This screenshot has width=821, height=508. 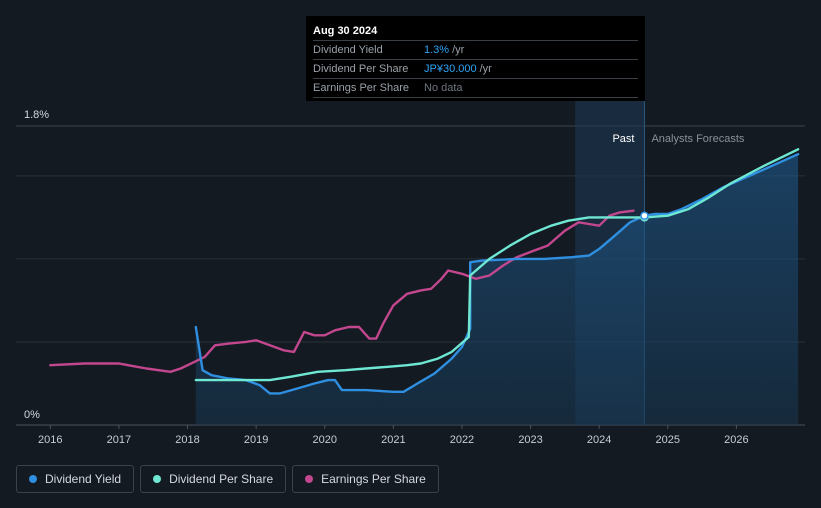 I want to click on tooltip-value: 1.3%, so click(x=437, y=50).